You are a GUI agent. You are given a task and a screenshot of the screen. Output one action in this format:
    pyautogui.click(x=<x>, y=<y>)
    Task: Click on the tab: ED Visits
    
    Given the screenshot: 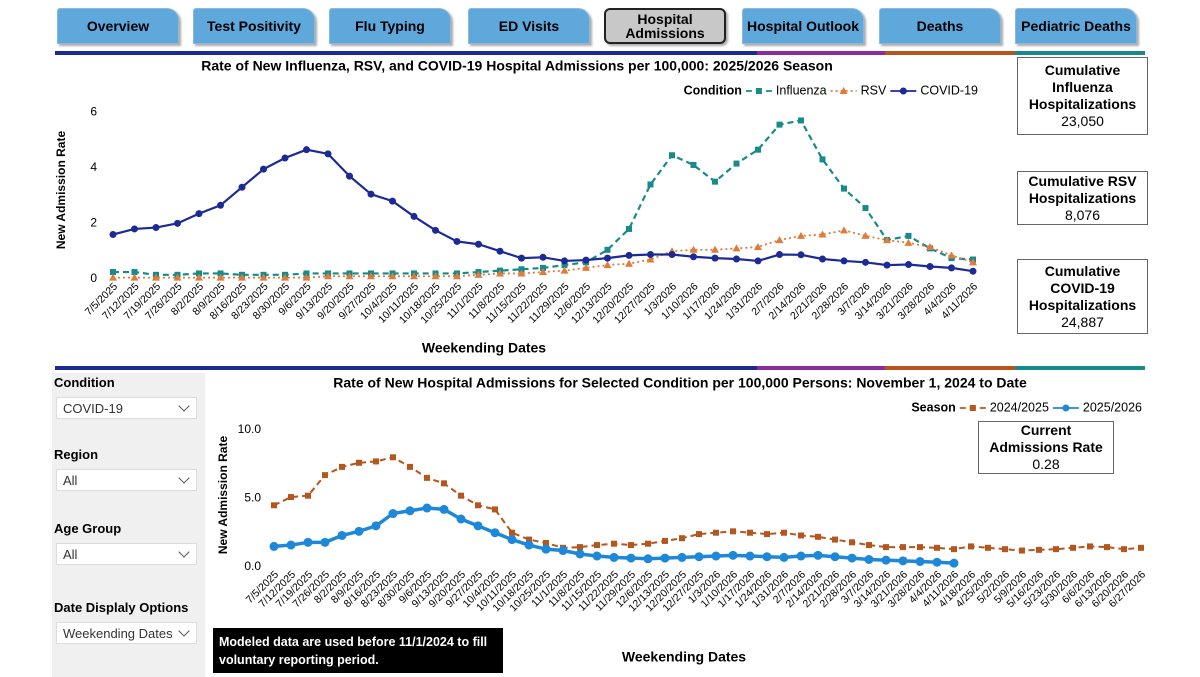 What is the action you would take?
    pyautogui.click(x=529, y=26)
    